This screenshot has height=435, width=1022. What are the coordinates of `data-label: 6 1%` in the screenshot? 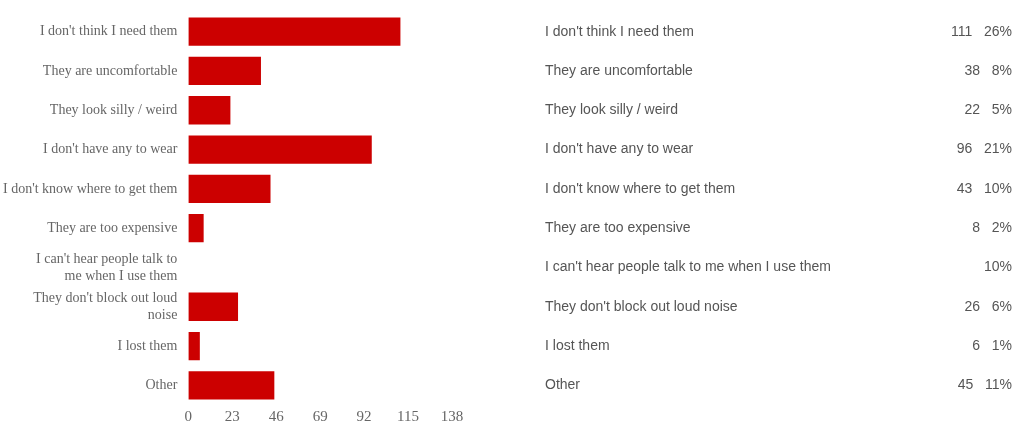 It's located at (992, 344).